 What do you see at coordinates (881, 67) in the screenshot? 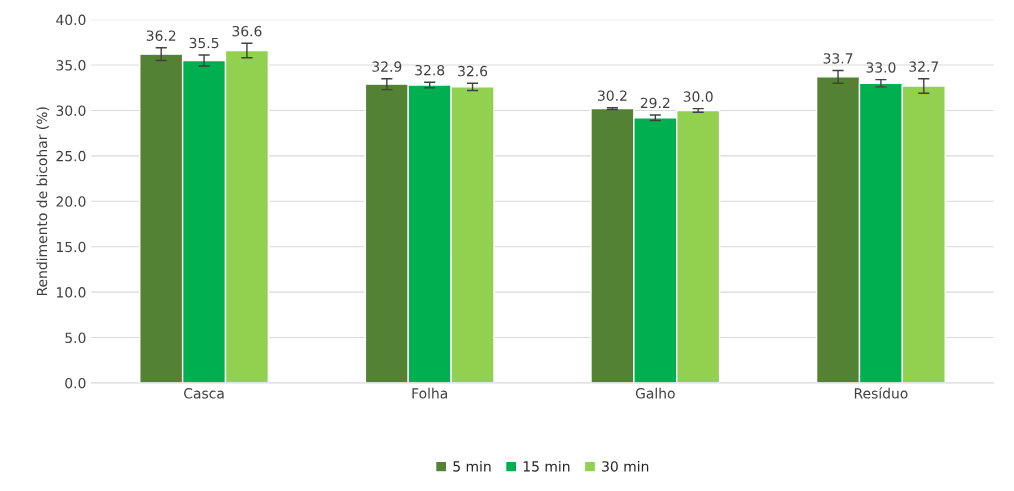
I see `text: 33.0` at bounding box center [881, 67].